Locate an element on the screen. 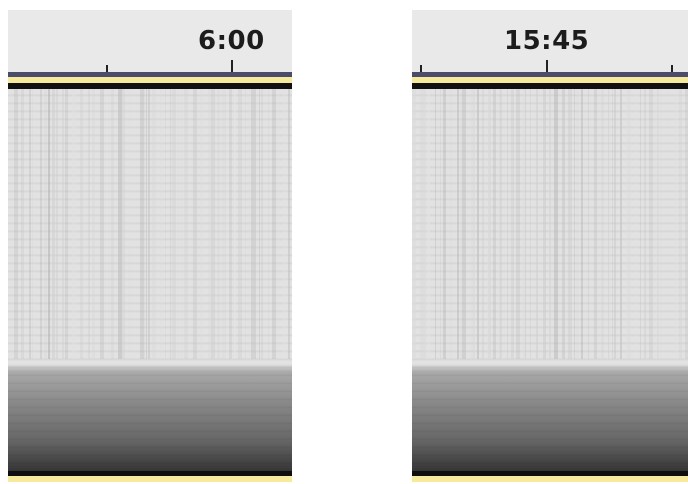  time-label: 15:45 is located at coordinates (547, 41).